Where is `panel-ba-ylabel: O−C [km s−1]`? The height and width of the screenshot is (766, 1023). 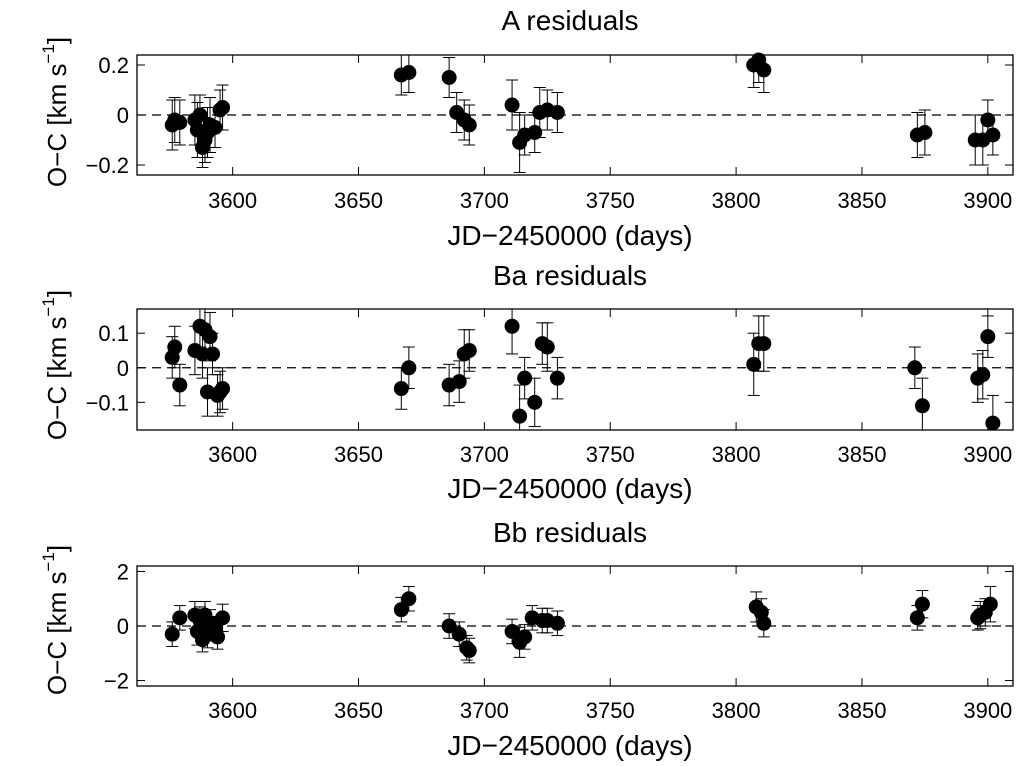
panel-ba-ylabel: O−C [km s−1] is located at coordinates (55, 365).